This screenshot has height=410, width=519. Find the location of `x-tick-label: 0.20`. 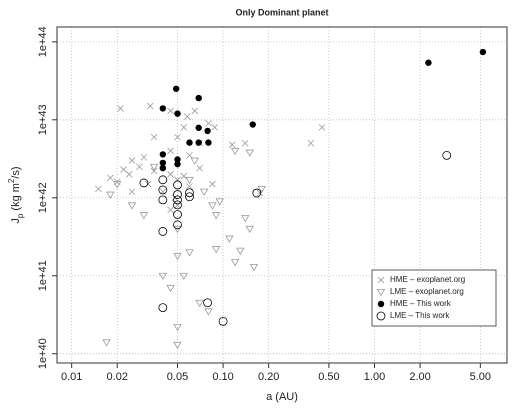

x-tick-label: 0.20 is located at coordinates (268, 377).